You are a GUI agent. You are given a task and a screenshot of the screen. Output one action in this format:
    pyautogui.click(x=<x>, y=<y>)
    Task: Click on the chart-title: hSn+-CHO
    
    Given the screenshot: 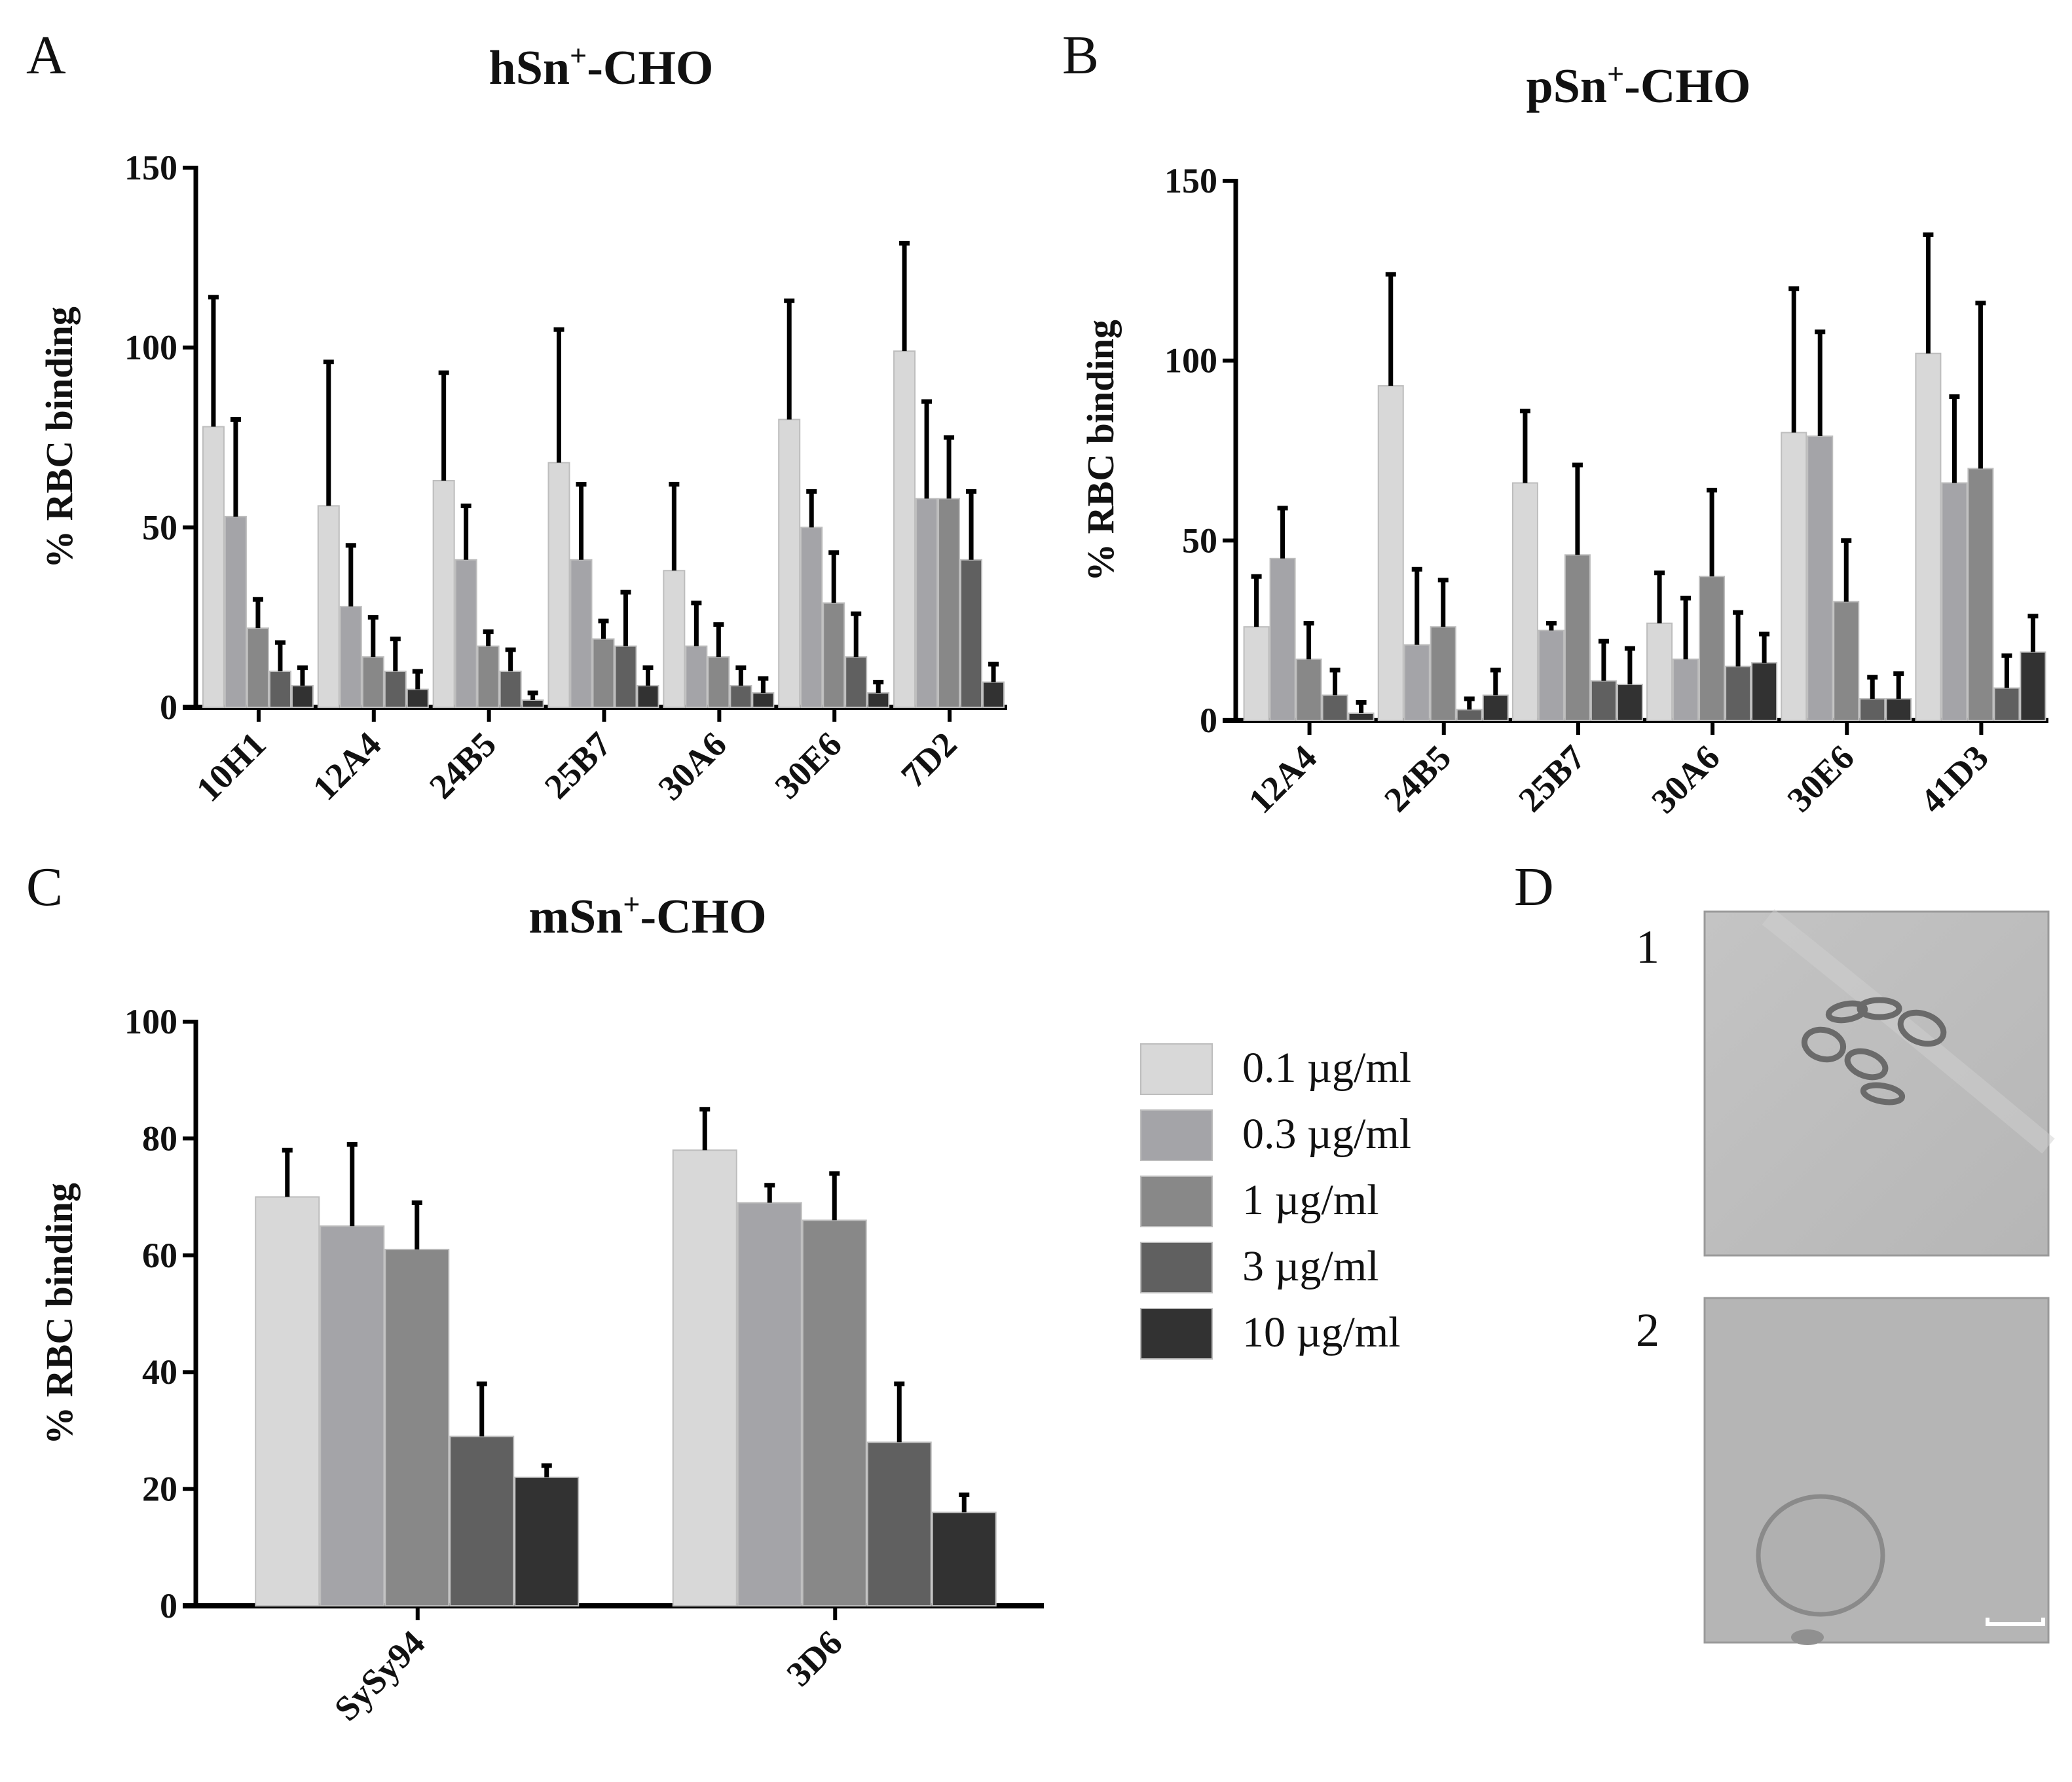 What is the action you would take?
    pyautogui.click(x=601, y=67)
    